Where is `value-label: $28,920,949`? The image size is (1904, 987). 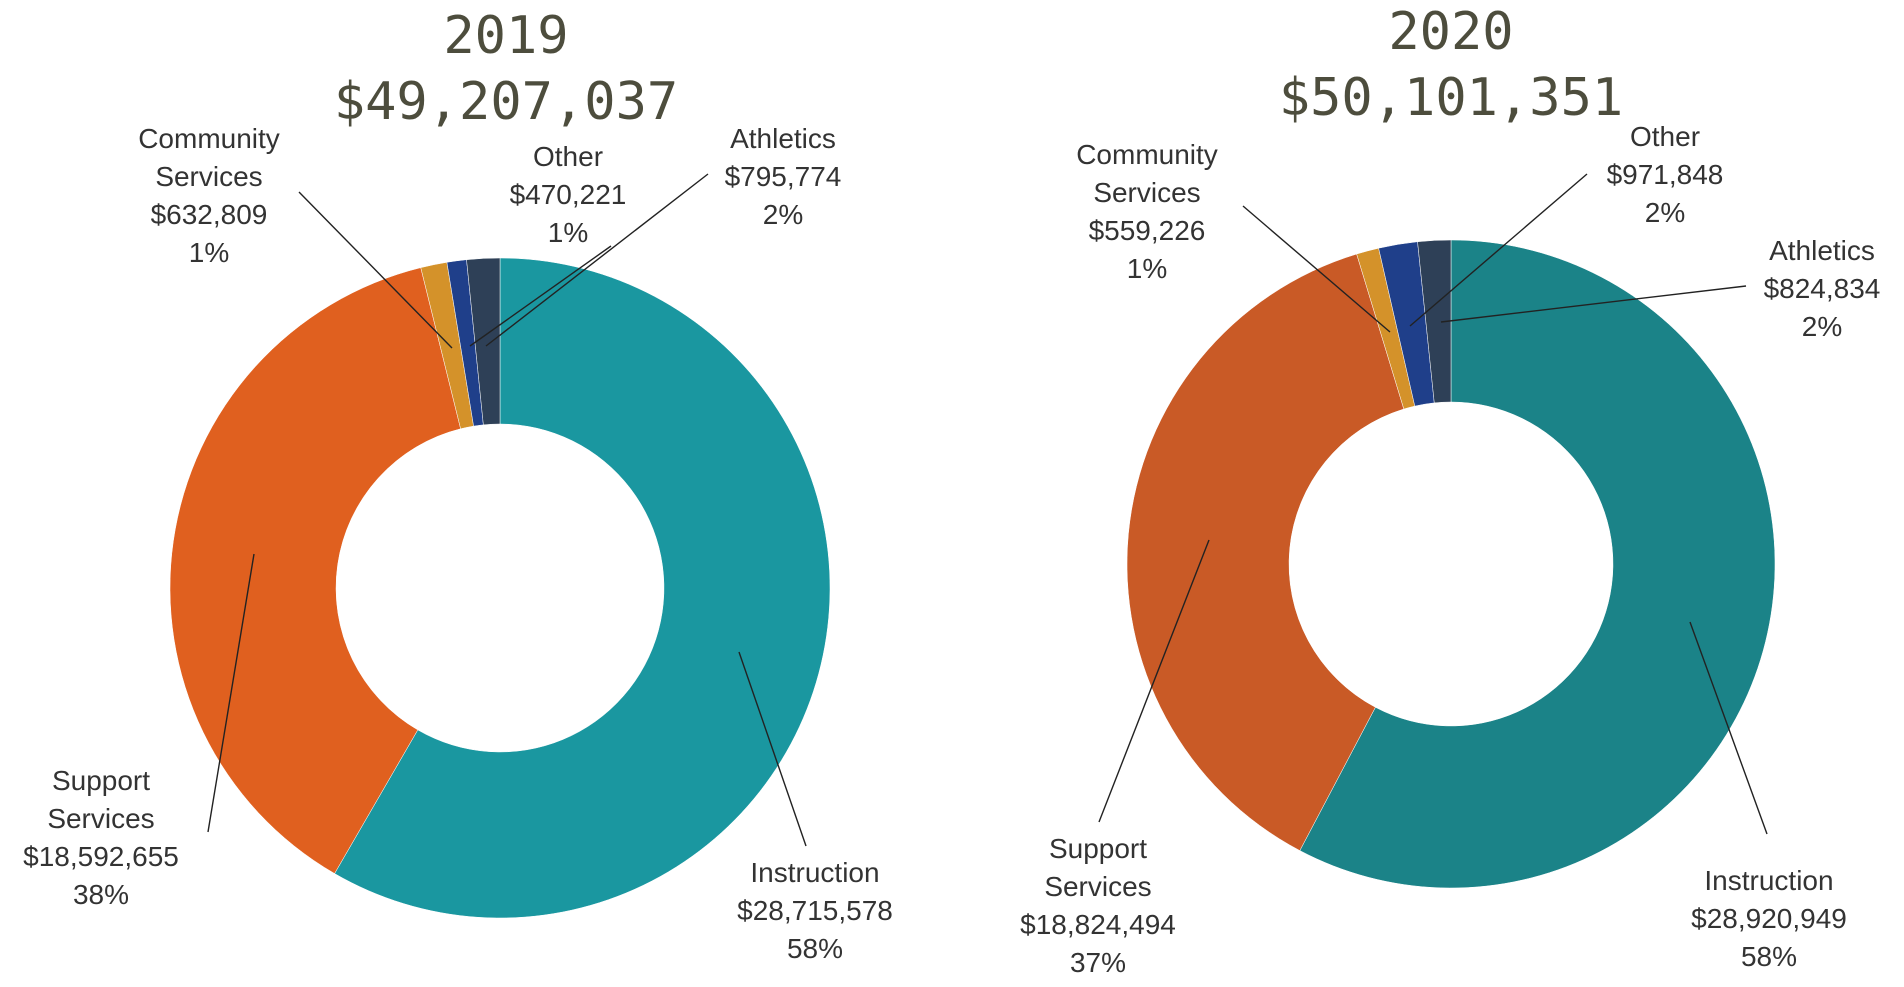
value-label: $28,920,949 is located at coordinates (1769, 918).